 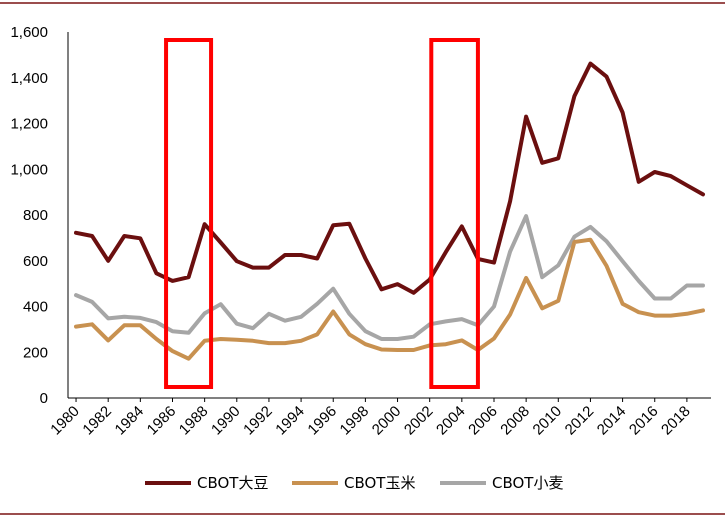 I want to click on x-tick-label: 1984, so click(x=130, y=421).